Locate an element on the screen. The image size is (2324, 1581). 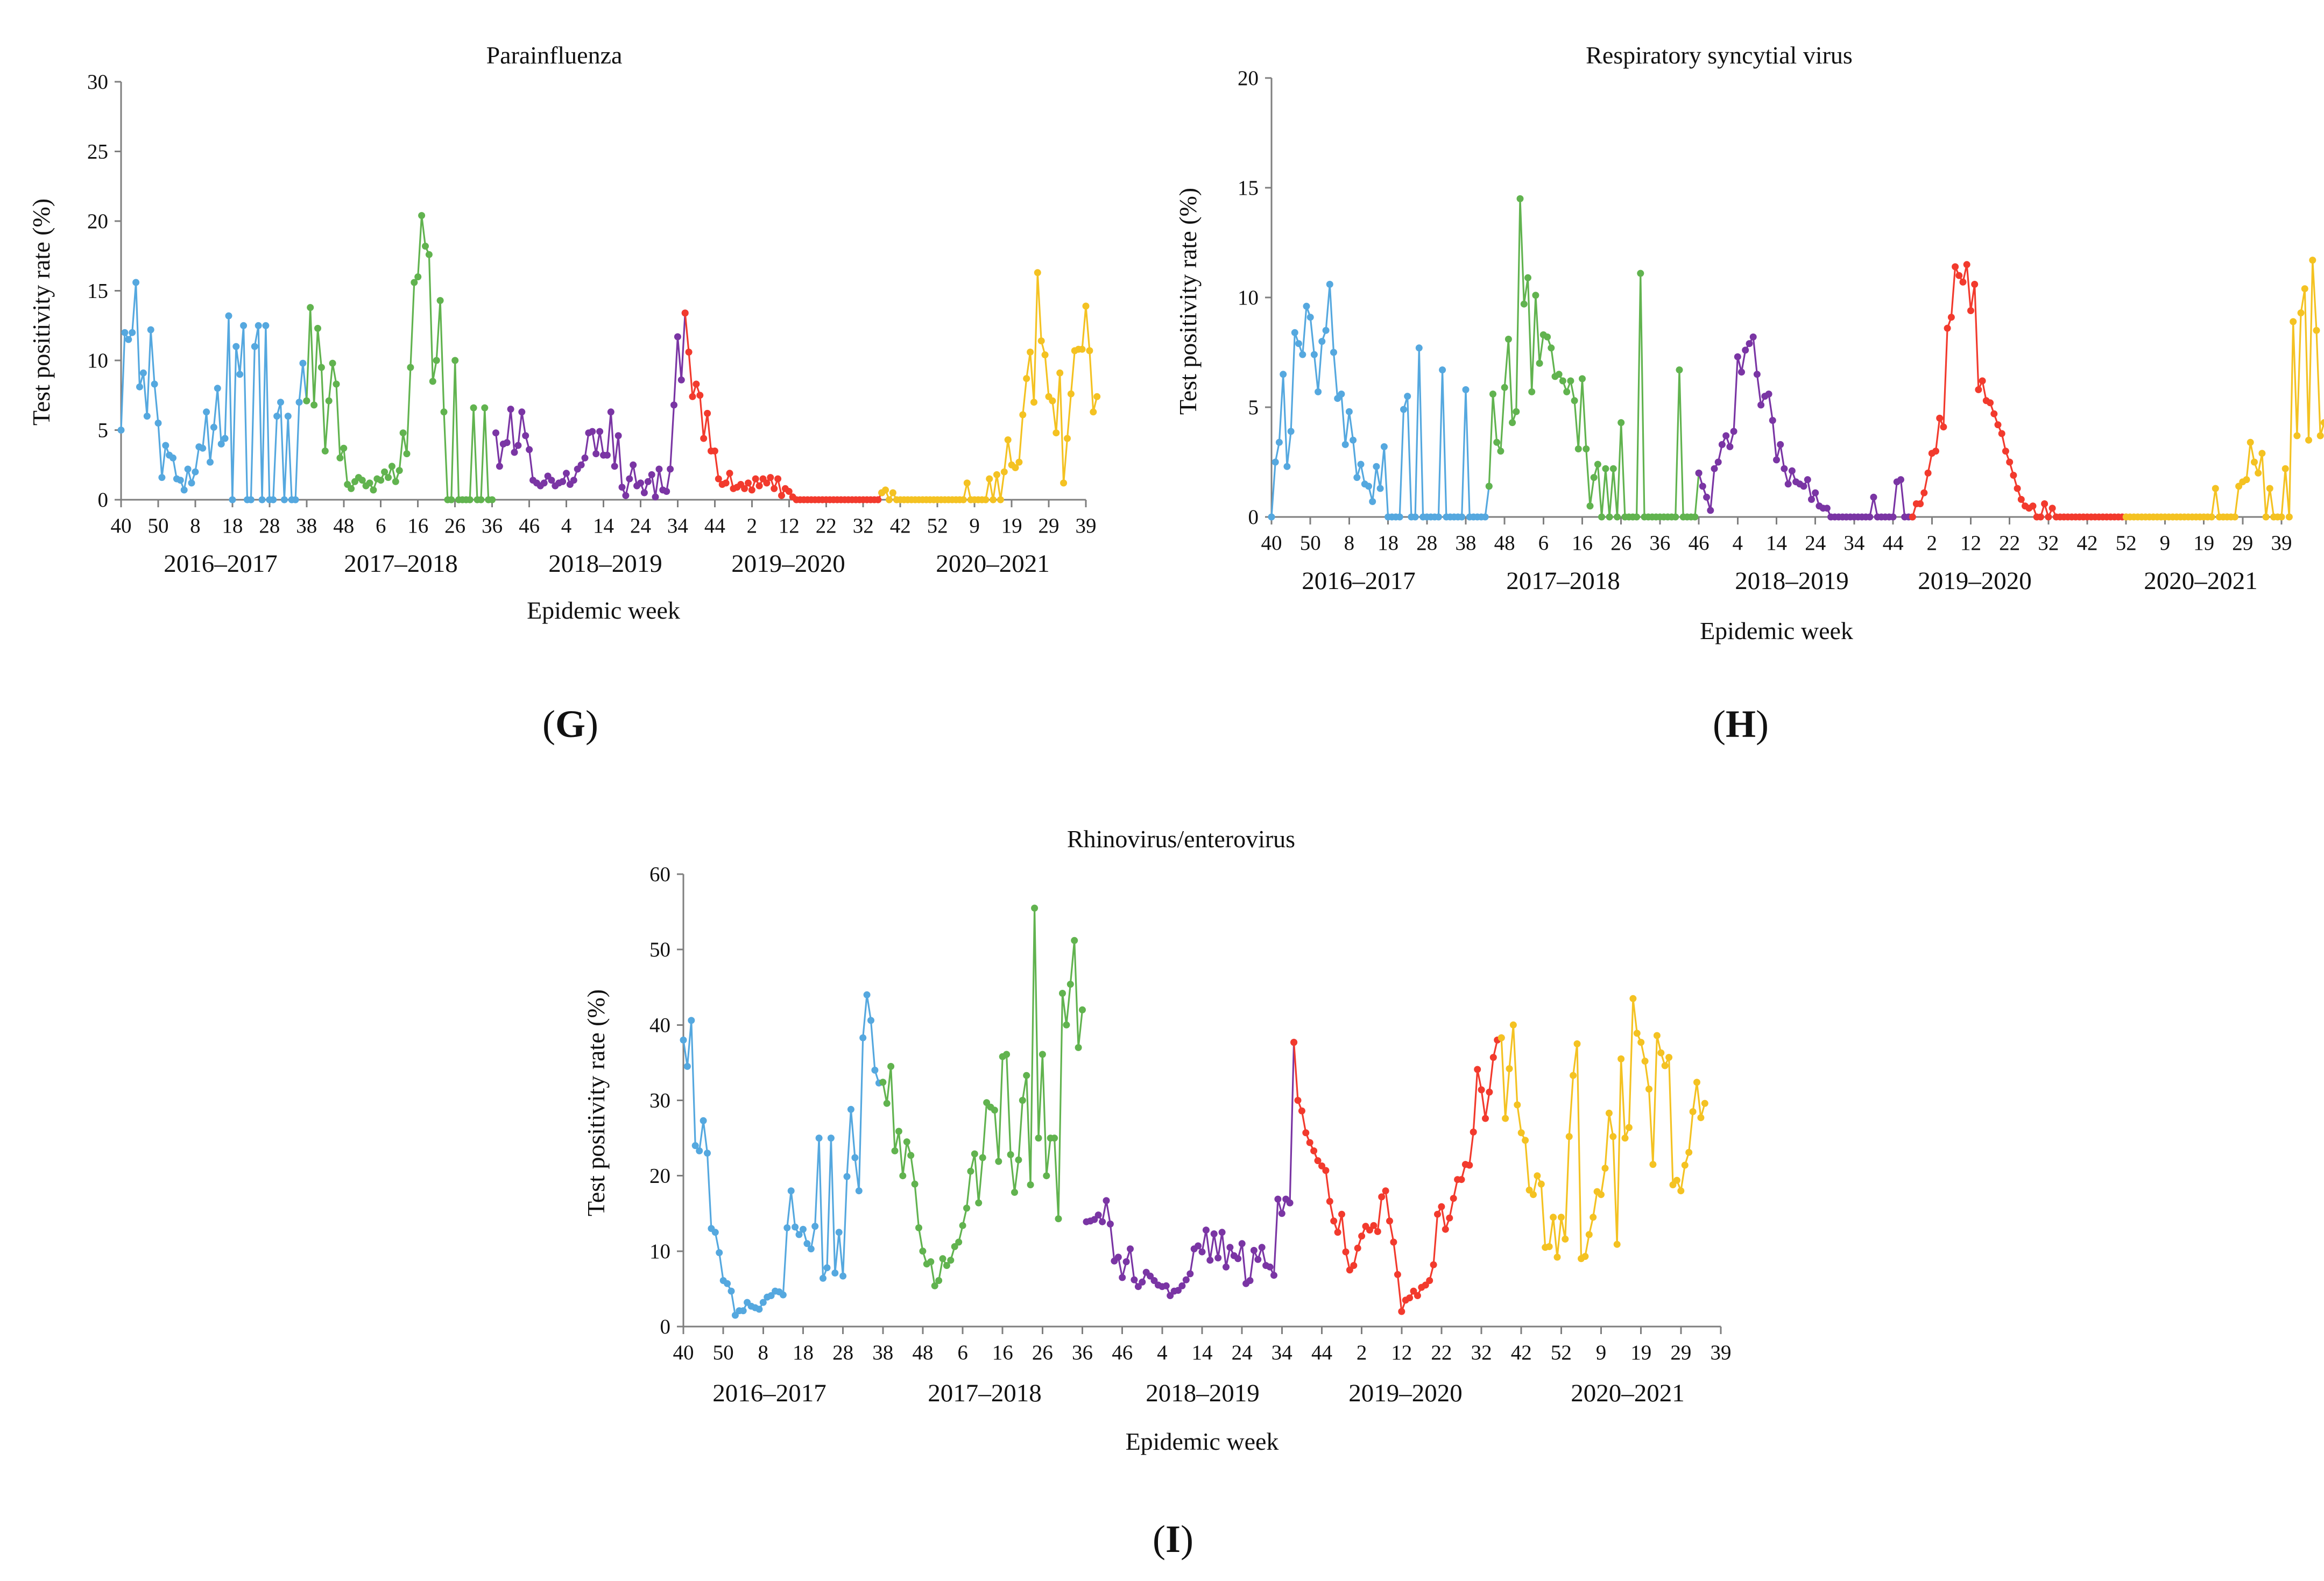
x-tick-label-h-10: 50 is located at coordinates (1310, 543).